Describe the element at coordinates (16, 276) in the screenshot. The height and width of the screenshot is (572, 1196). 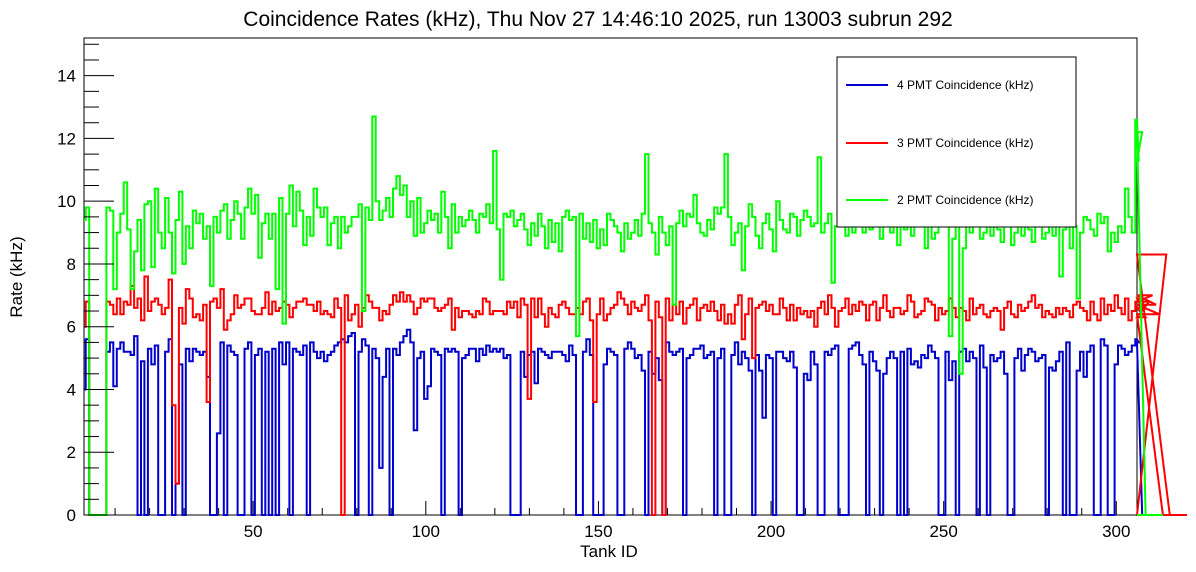
I see `y-axis-title: Rate (kHz)` at that location.